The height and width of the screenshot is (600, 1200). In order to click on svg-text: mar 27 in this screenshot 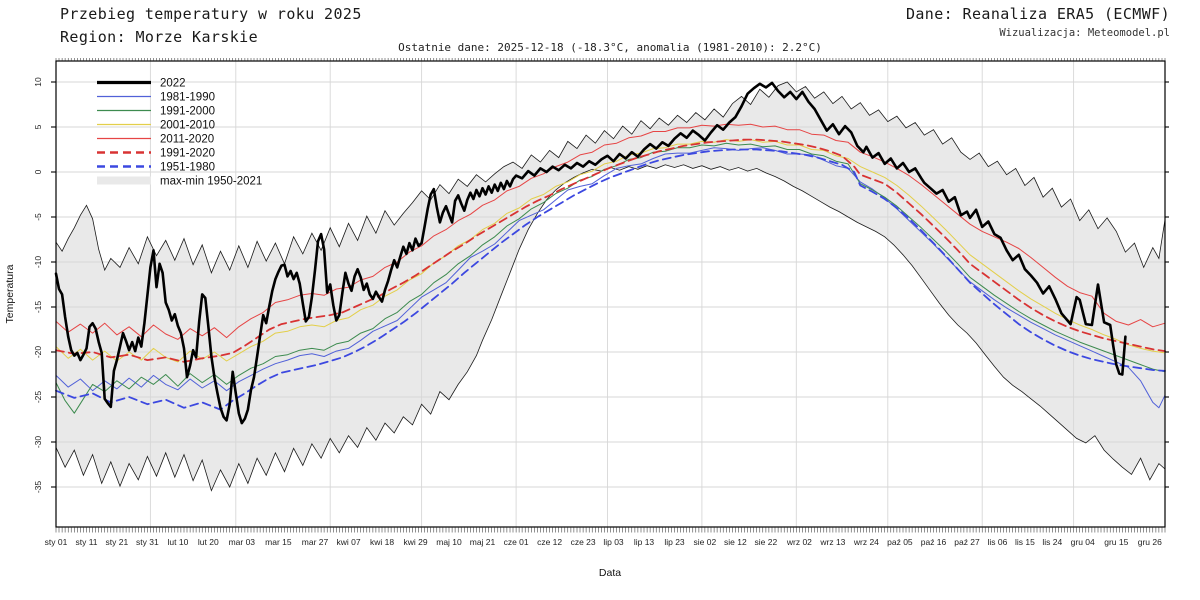, I will do `click(315, 542)`.